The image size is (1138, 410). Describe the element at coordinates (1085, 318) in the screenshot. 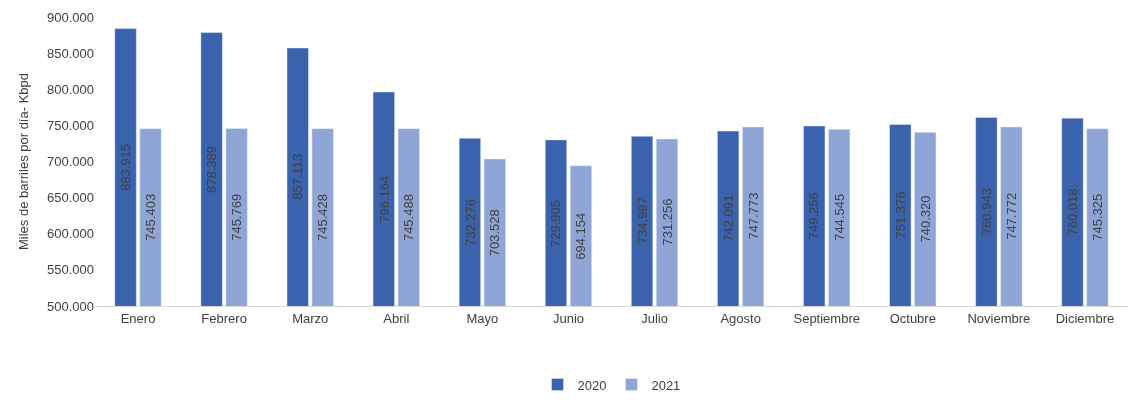

I see `x-tick-label: Diciembre` at that location.